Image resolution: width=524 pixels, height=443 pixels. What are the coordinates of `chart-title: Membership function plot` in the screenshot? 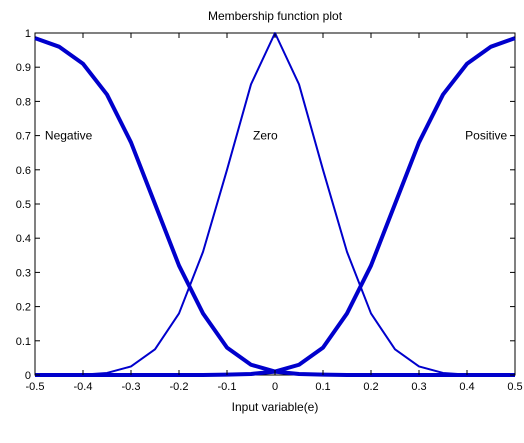 It's located at (275, 16).